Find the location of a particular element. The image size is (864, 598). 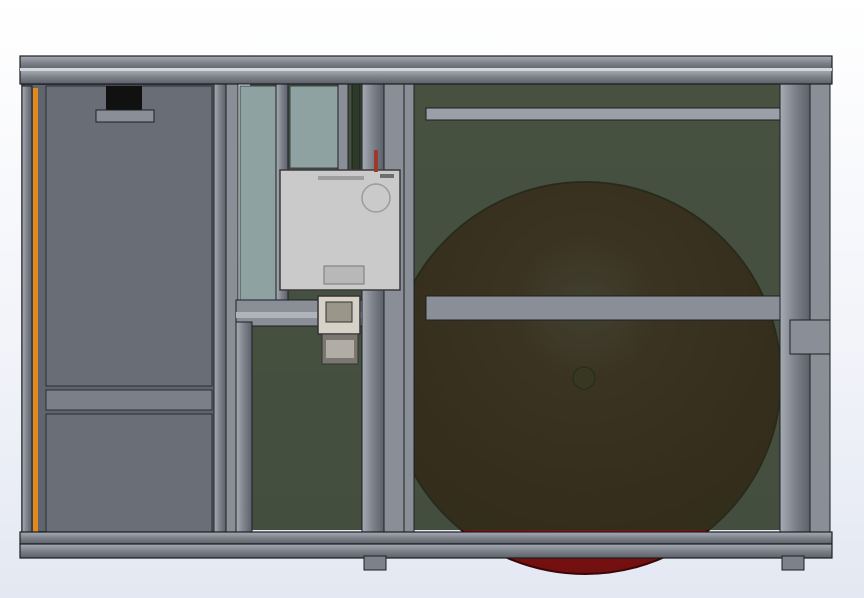

valve-block-icon is located at coordinates (339, 330).